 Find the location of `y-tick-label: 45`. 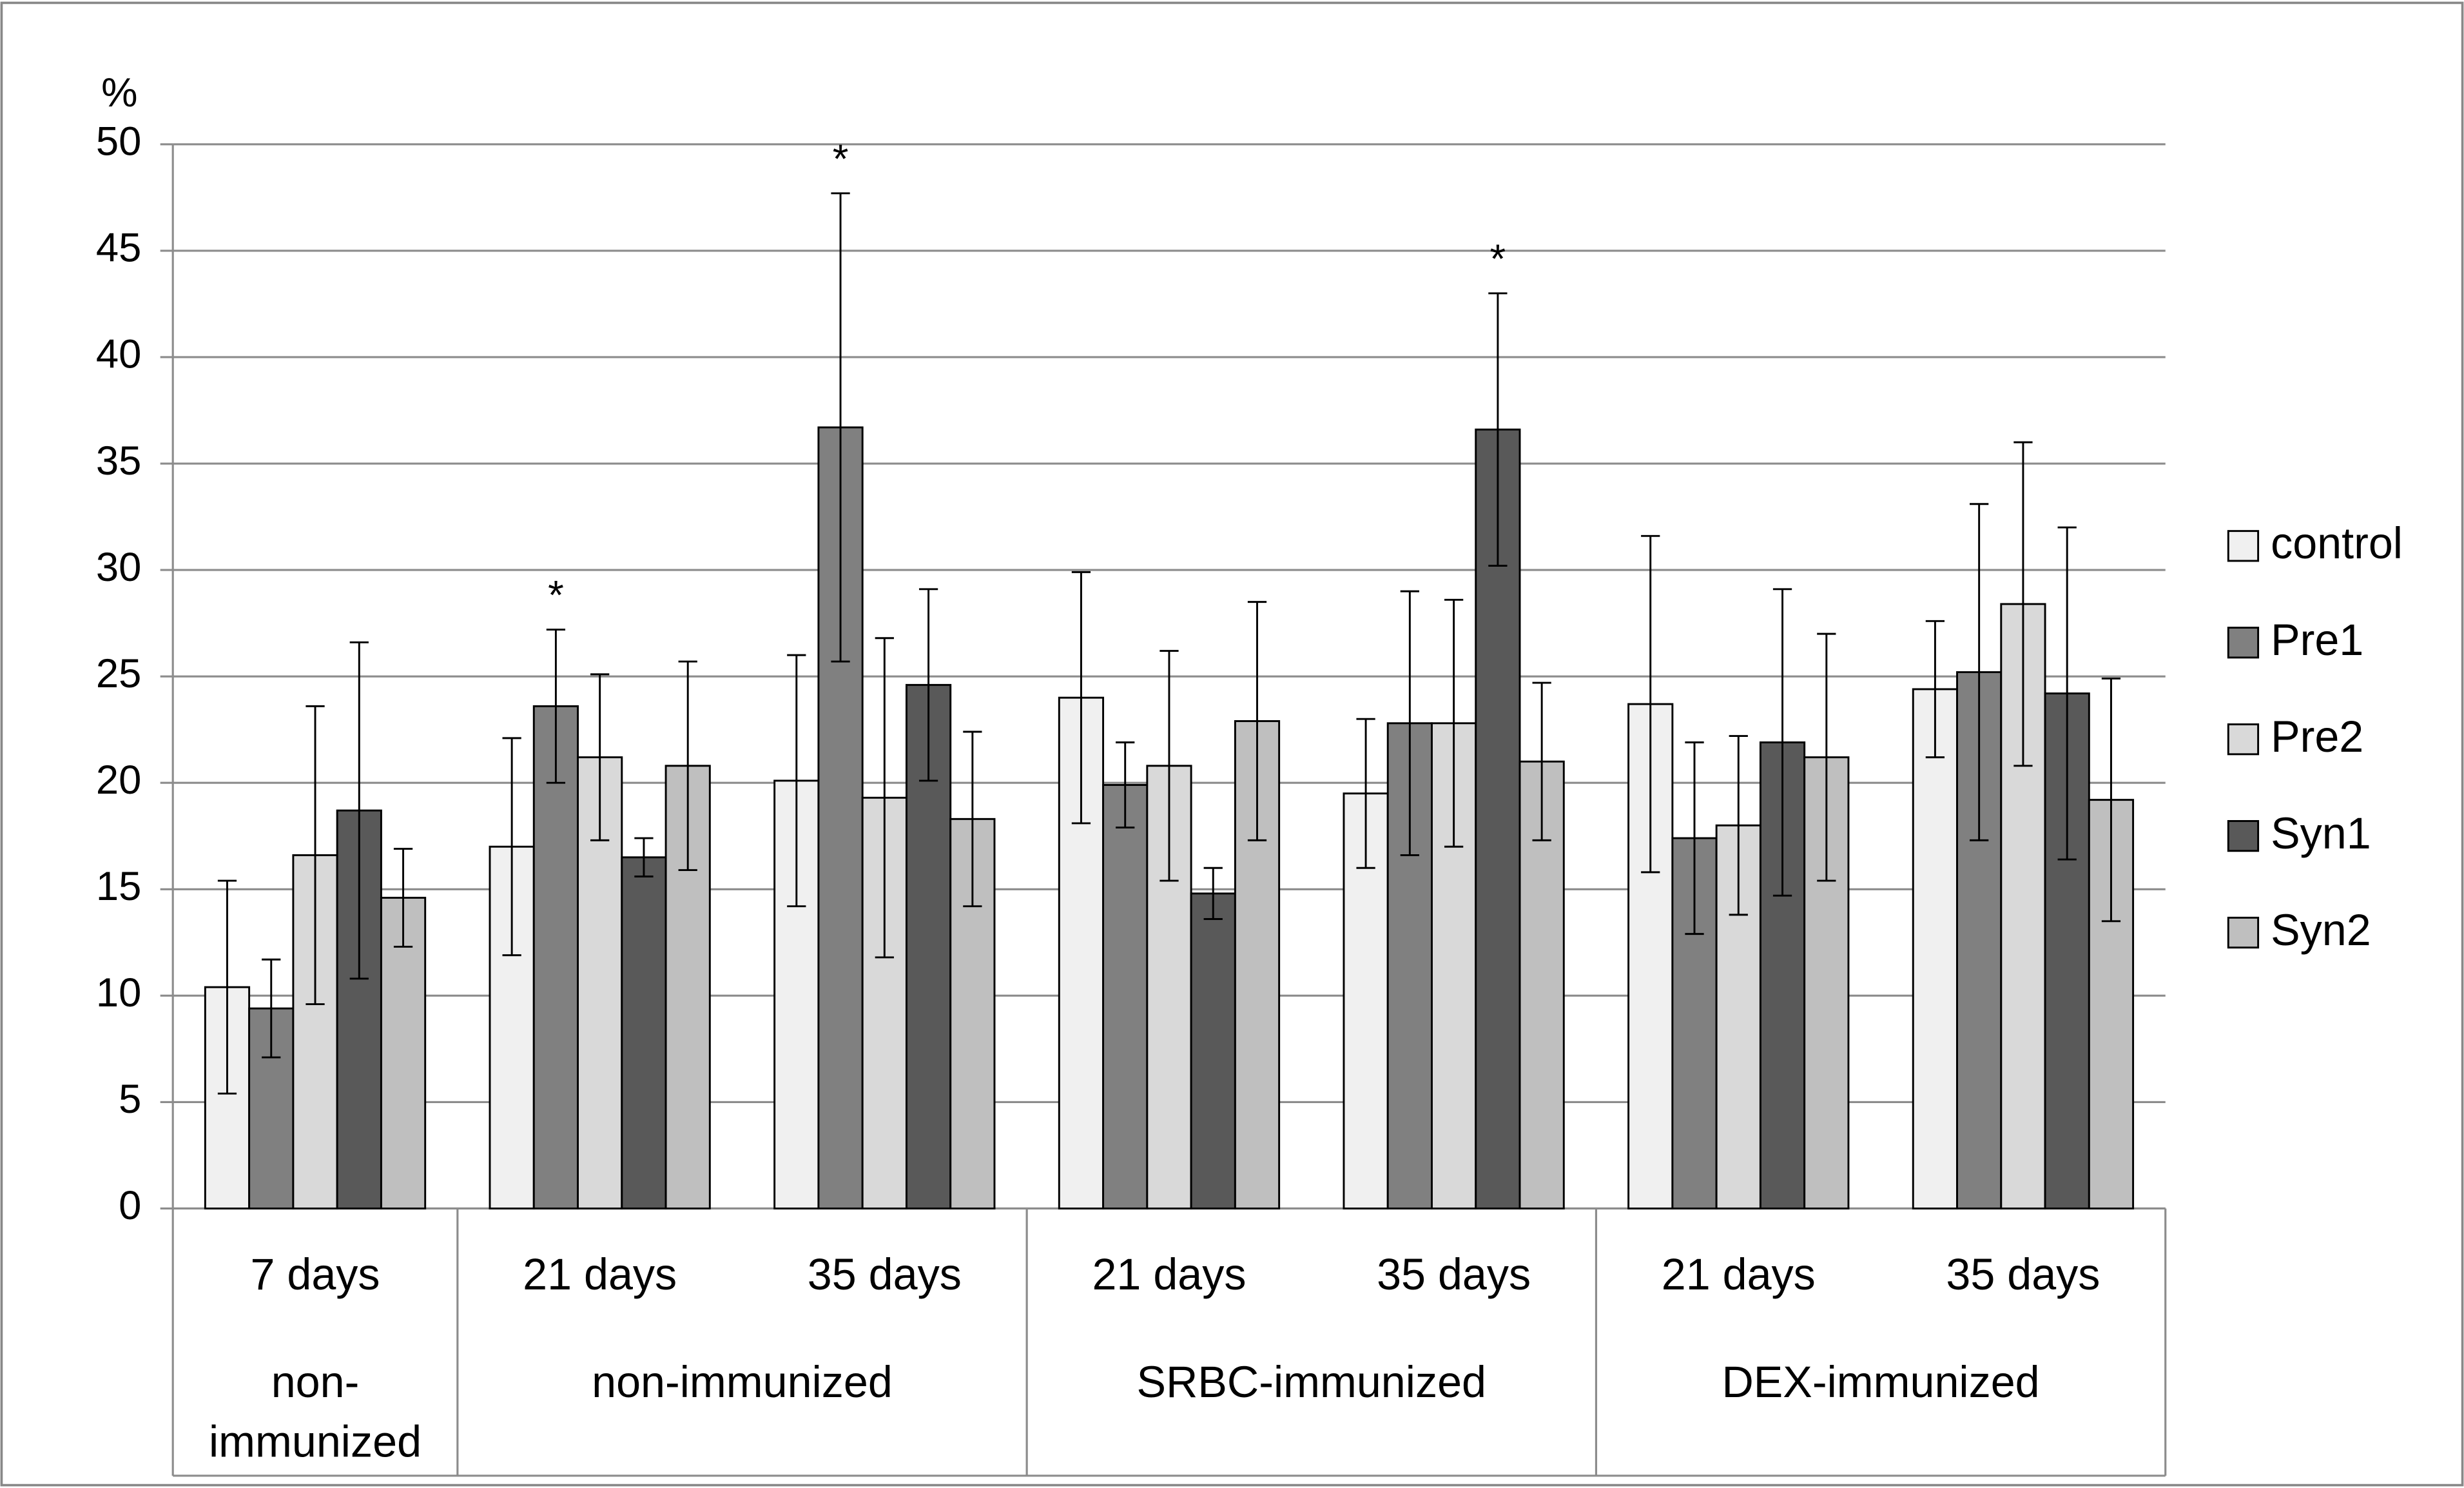

y-tick-label: 45 is located at coordinates (119, 248).